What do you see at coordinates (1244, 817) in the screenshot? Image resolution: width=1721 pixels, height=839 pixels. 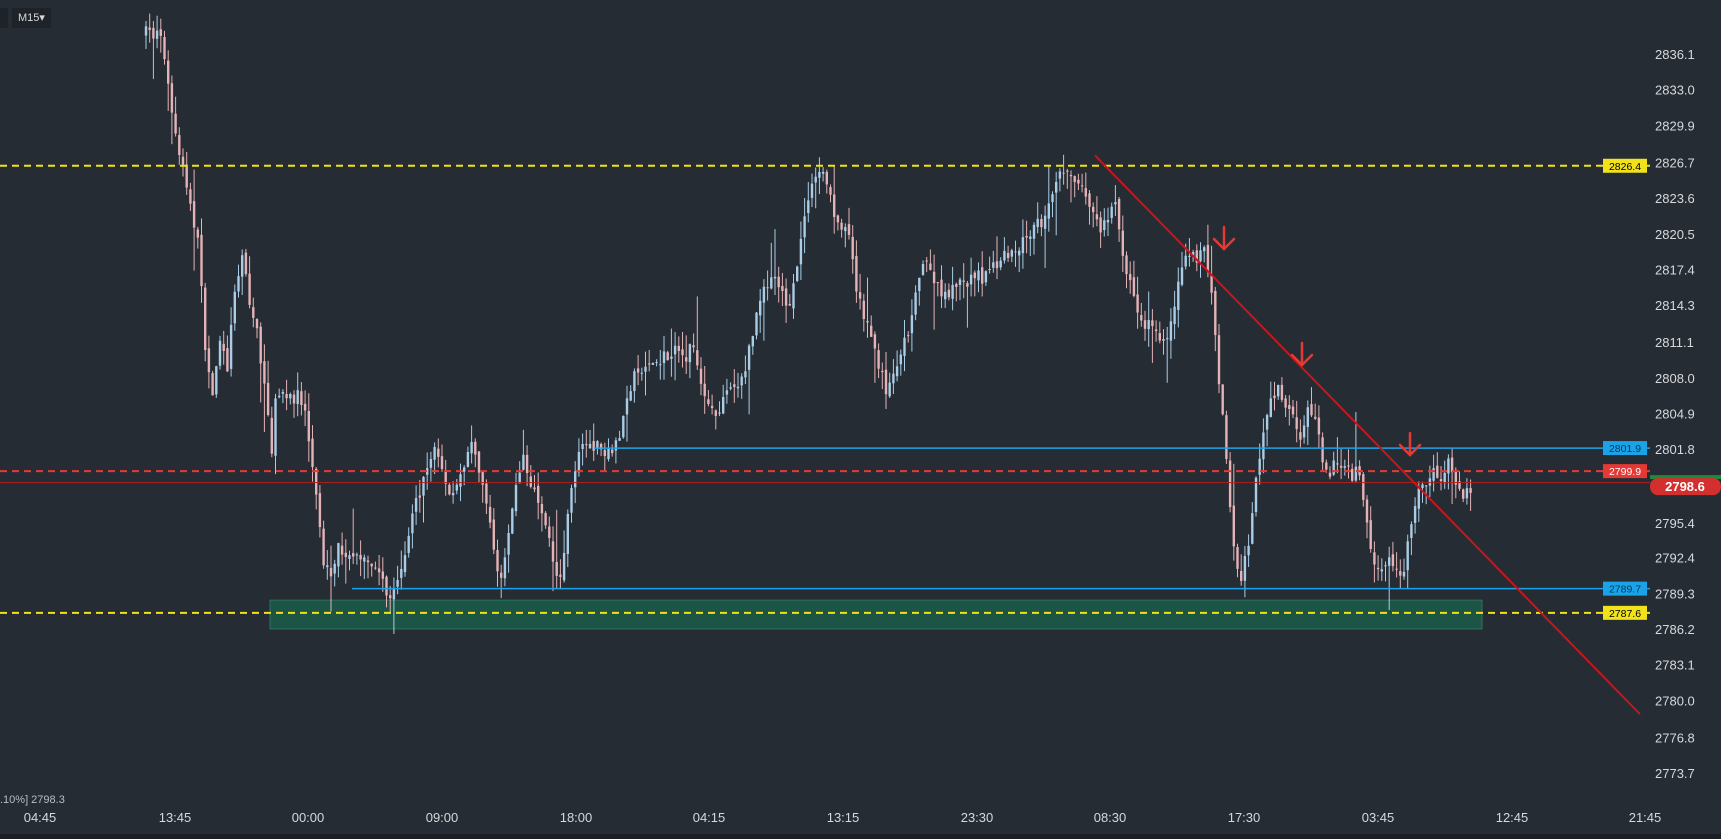 I see `time-tick-label: 17:30` at bounding box center [1244, 817].